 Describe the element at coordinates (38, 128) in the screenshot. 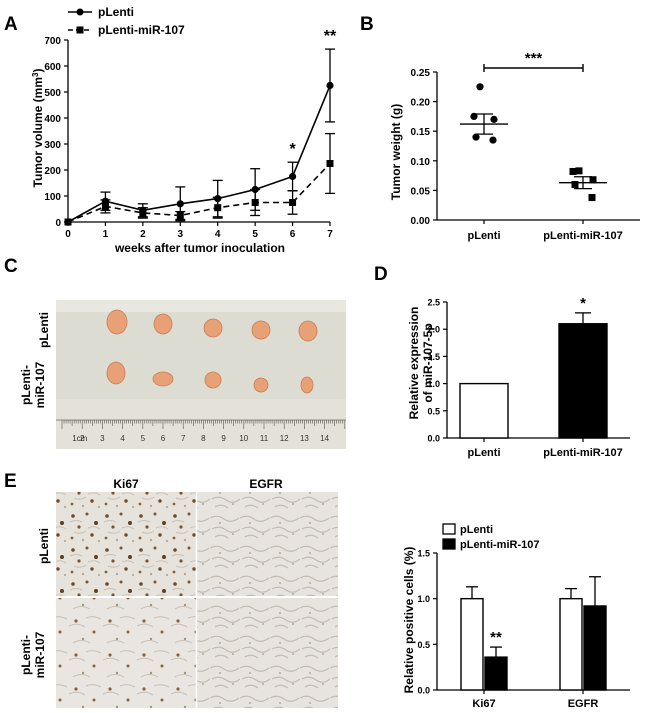

I see `y-axis-label: Tumor volume (mm3)` at that location.